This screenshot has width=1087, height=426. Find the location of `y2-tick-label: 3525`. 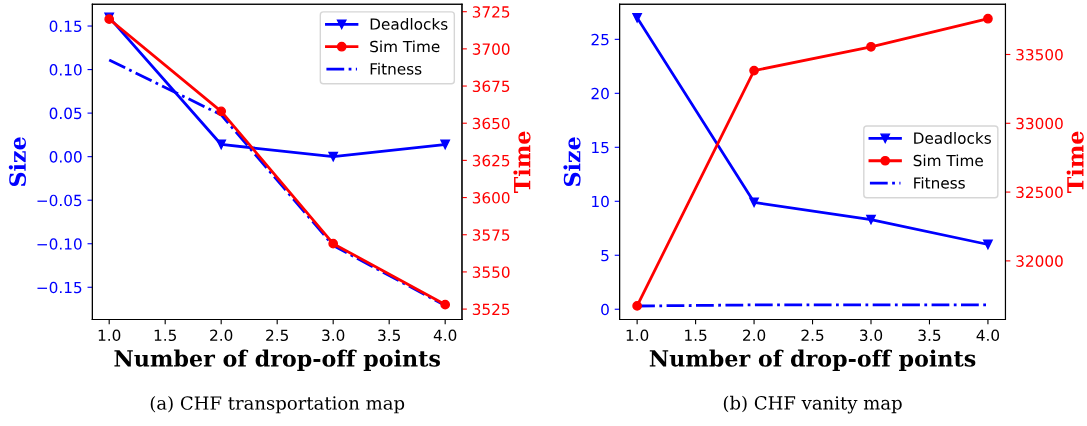

y2-tick-label: 3525 is located at coordinates (491, 309).